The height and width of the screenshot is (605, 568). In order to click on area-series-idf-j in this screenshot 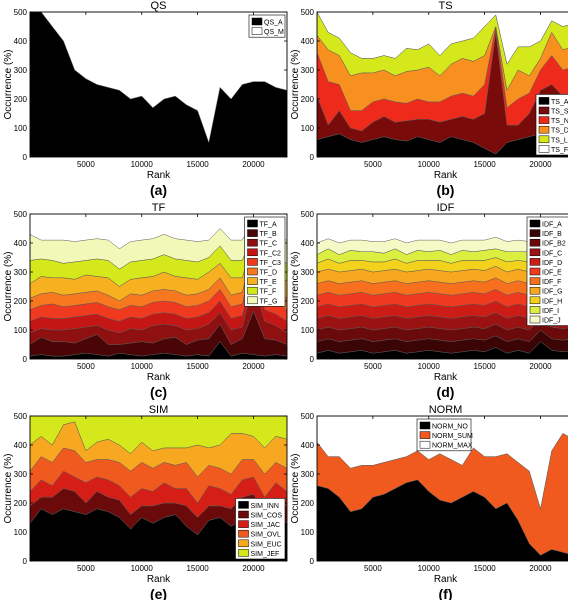, I will do `click(442, 243)`.